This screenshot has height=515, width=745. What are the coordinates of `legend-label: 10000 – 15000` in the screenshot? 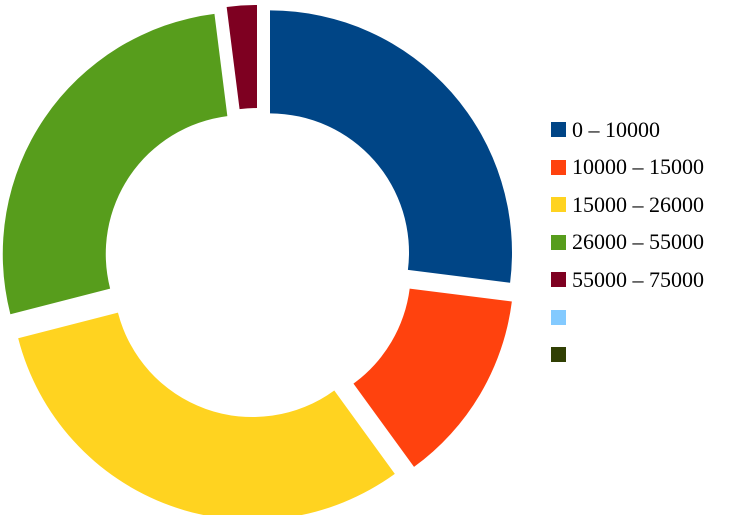 It's located at (638, 167).